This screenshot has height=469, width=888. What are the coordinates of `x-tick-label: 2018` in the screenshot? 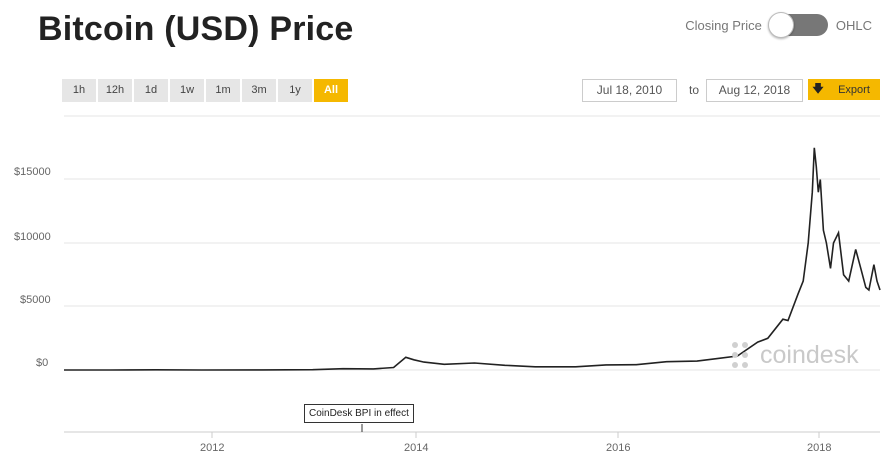 It's located at (819, 448).